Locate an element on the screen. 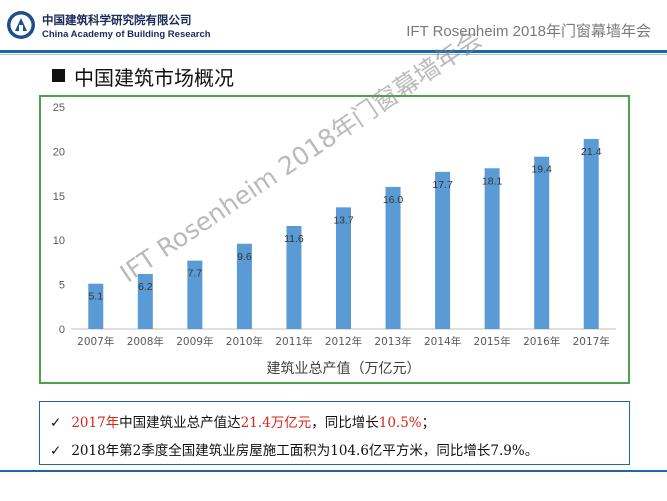 The height and width of the screenshot is (501, 667). bar-value-label: 16.0 is located at coordinates (393, 200).